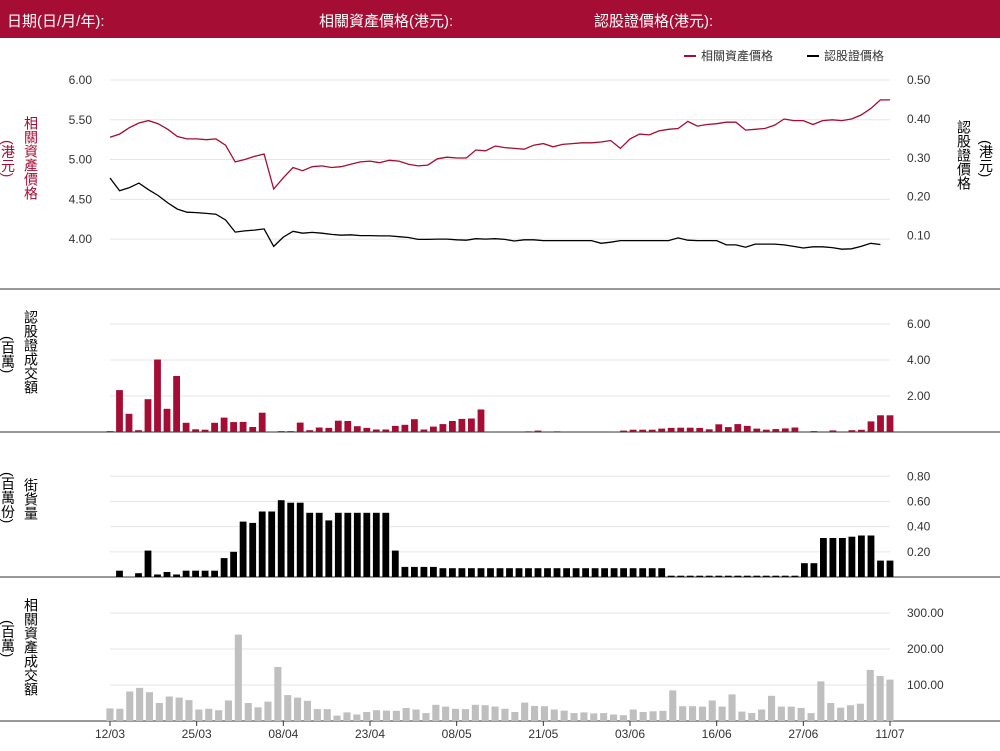  Describe the element at coordinates (919, 236) in the screenshot. I see `right-y-tick-label: 0.10` at that location.